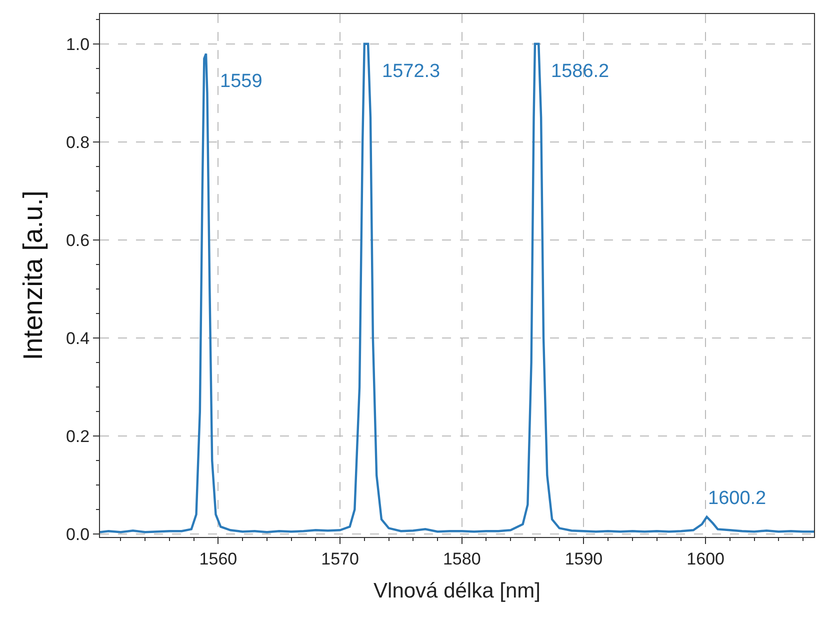 This screenshot has height=617, width=816. Describe the element at coordinates (78, 240) in the screenshot. I see `y-tick-label: 0.6` at that location.